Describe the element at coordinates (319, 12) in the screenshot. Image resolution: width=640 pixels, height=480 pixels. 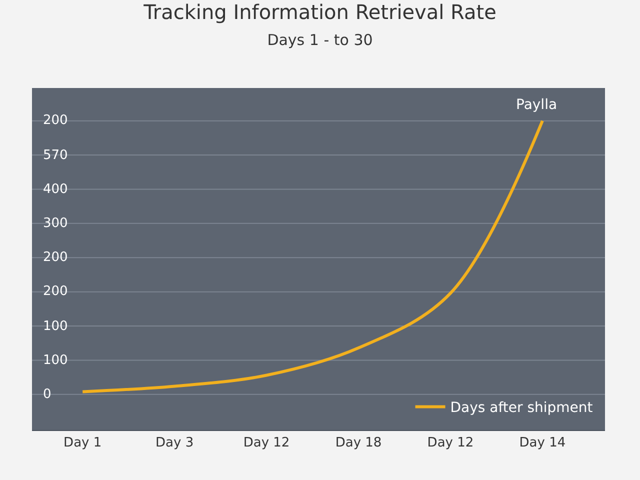
I see `chart-title: Tracking Information Retrieval Rate` at that location.